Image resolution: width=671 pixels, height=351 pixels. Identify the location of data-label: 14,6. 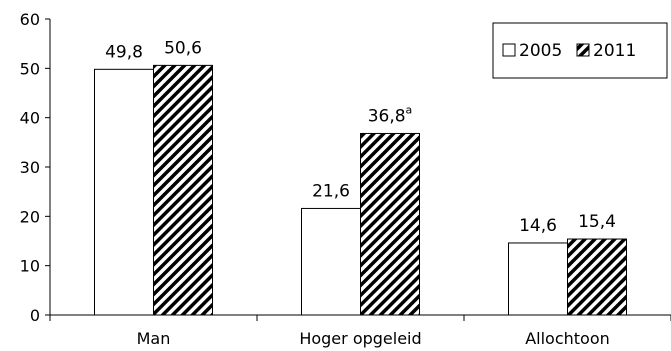
(538, 226).